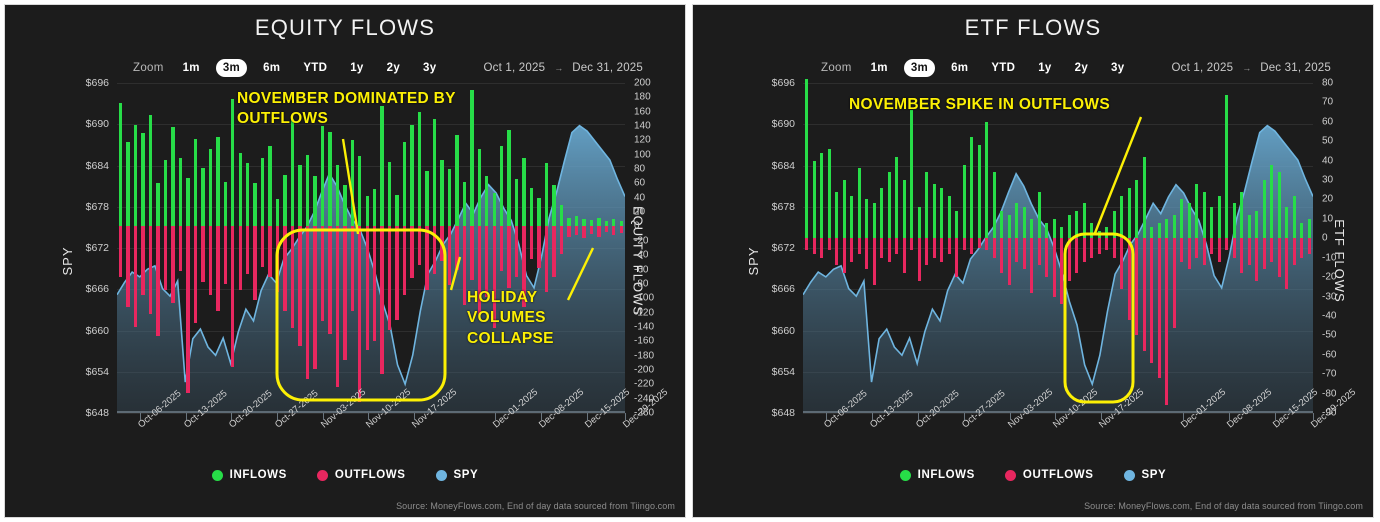 The image size is (1380, 522). I want to click on zoom-button-2y: 2y, so click(393, 68).